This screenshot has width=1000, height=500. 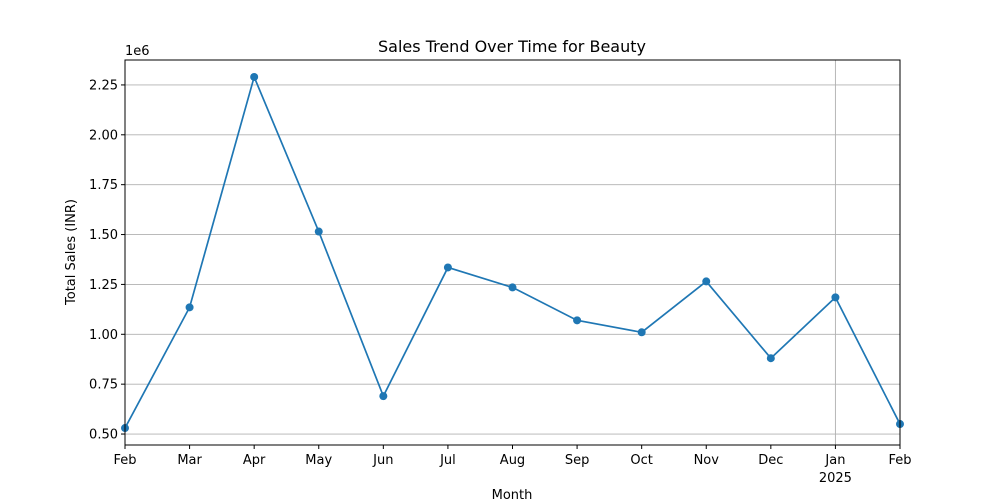 What do you see at coordinates (137, 51) in the screenshot?
I see `y-multiplier-label: 1e6` at bounding box center [137, 51].